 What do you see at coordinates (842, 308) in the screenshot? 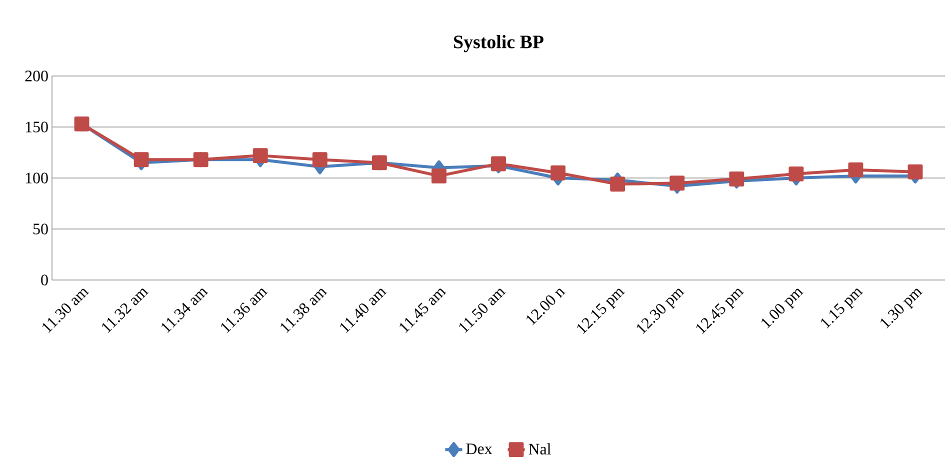
I see `x-tick-label: 1.15 pm` at bounding box center [842, 308].